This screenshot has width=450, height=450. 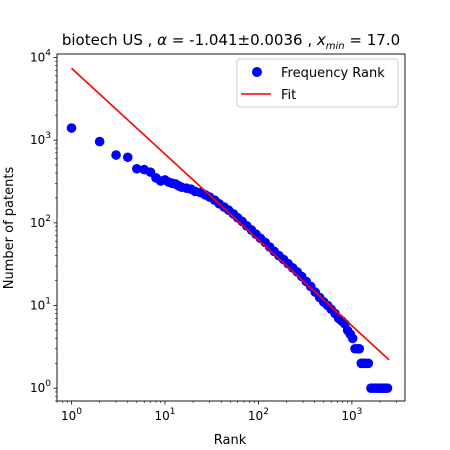 What do you see at coordinates (164, 415) in the screenshot?
I see `x-tick-label: 10¹` at bounding box center [164, 415].